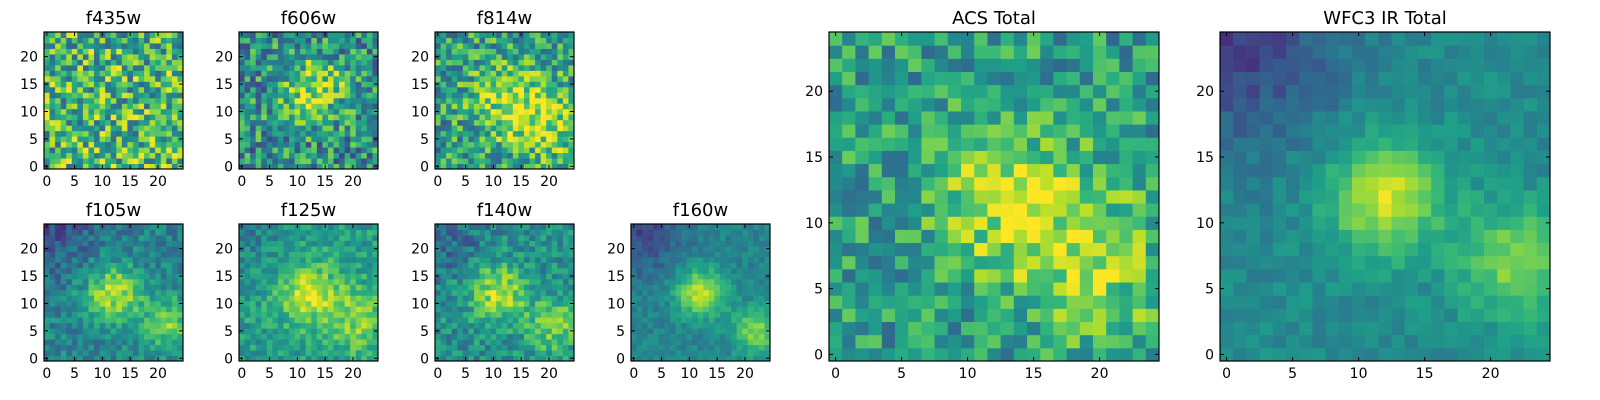 This screenshot has height=400, width=1600. Describe the element at coordinates (228, 167) in the screenshot. I see `y-tick-label: 0` at that location.